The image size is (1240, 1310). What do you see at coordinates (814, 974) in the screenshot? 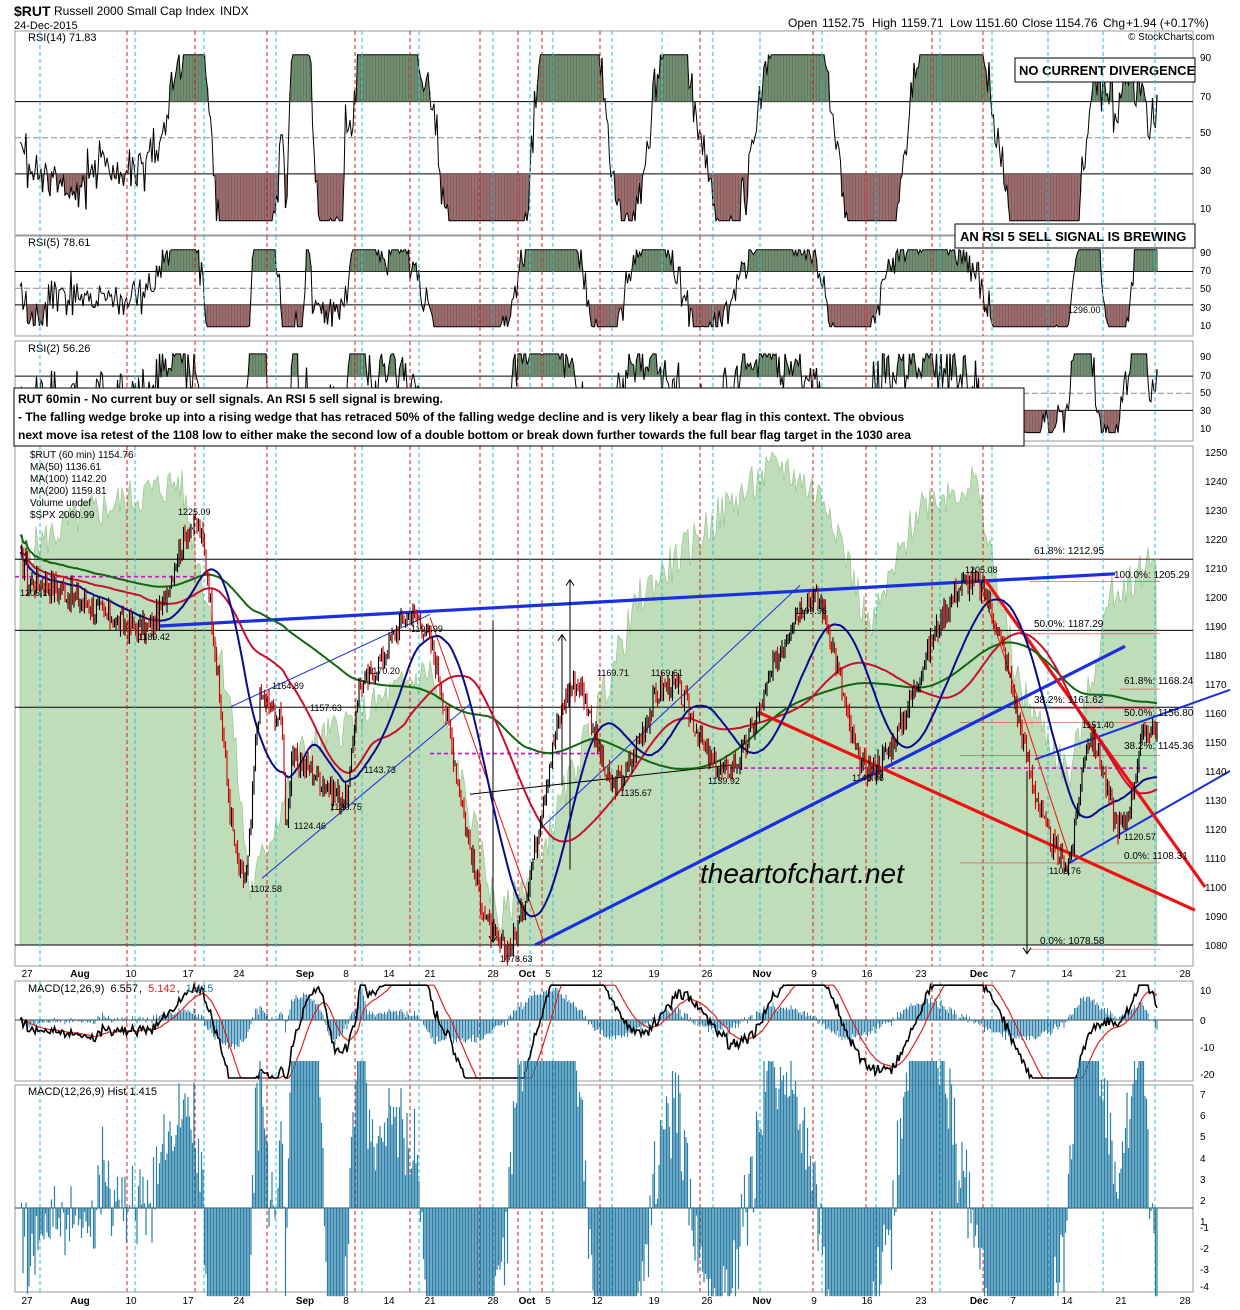
I see `x-tick: 9` at bounding box center [814, 974].